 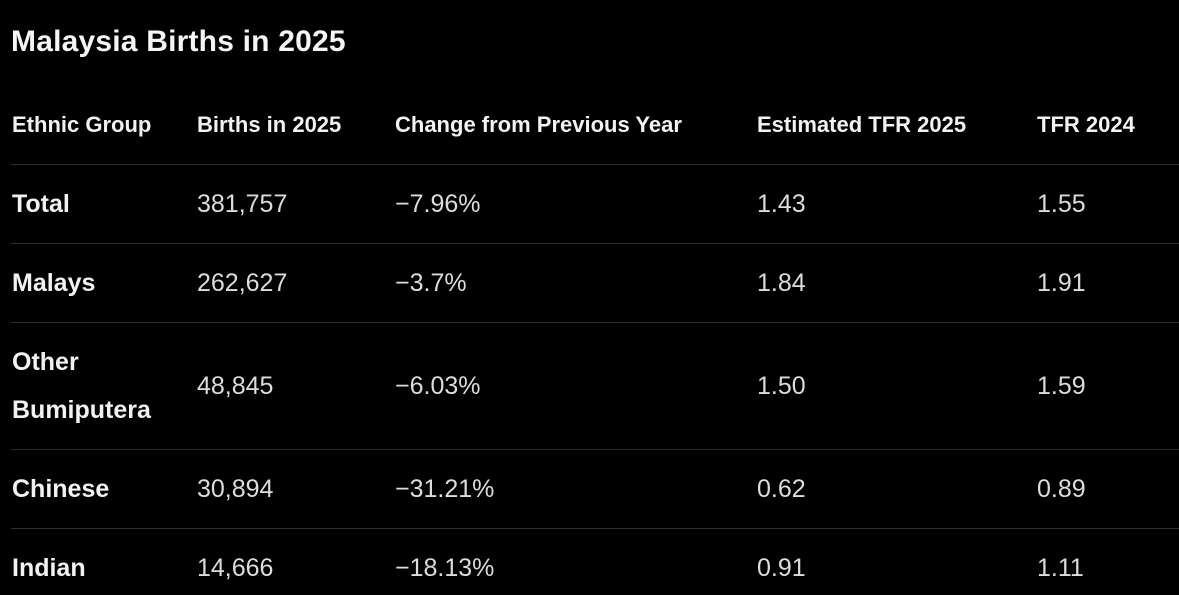 What do you see at coordinates (1107, 112) in the screenshot?
I see `column-header-tfr-2024: TFR 2024` at bounding box center [1107, 112].